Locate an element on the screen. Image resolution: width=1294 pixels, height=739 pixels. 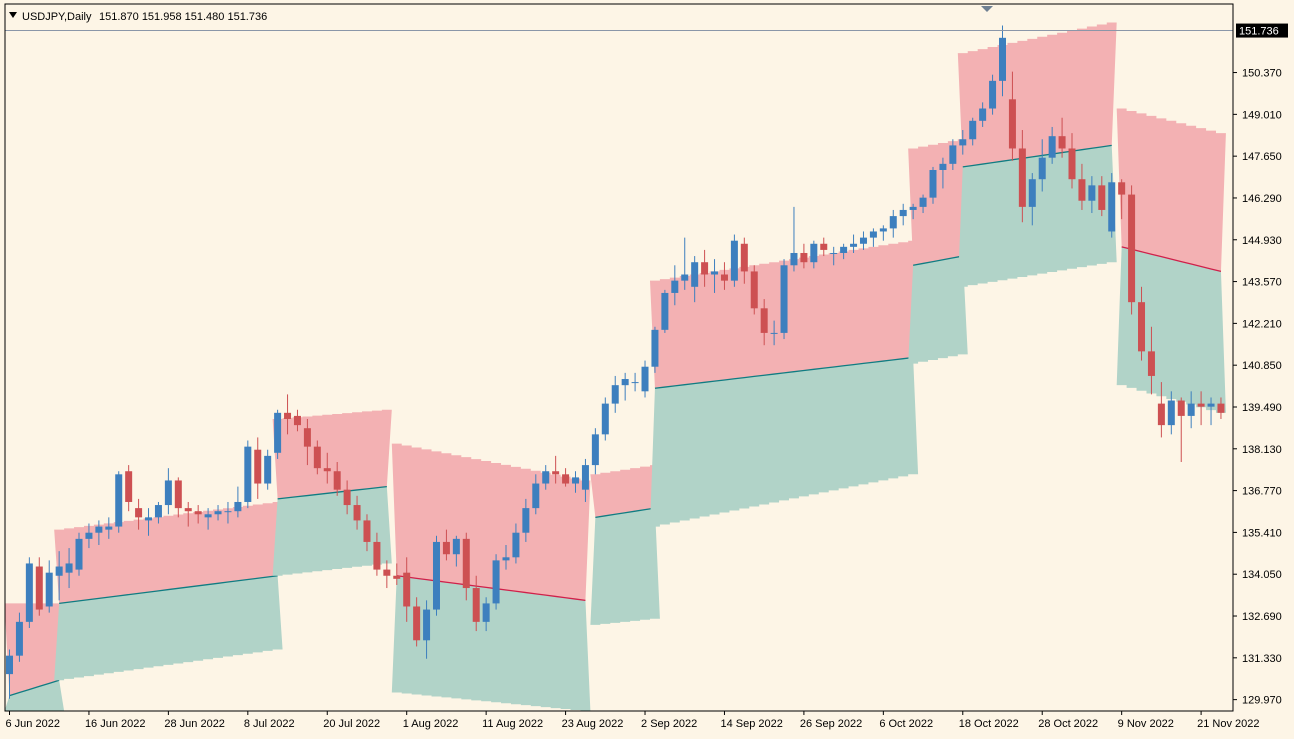
y-tick-label-4: 135.410 is located at coordinates (1262, 533).